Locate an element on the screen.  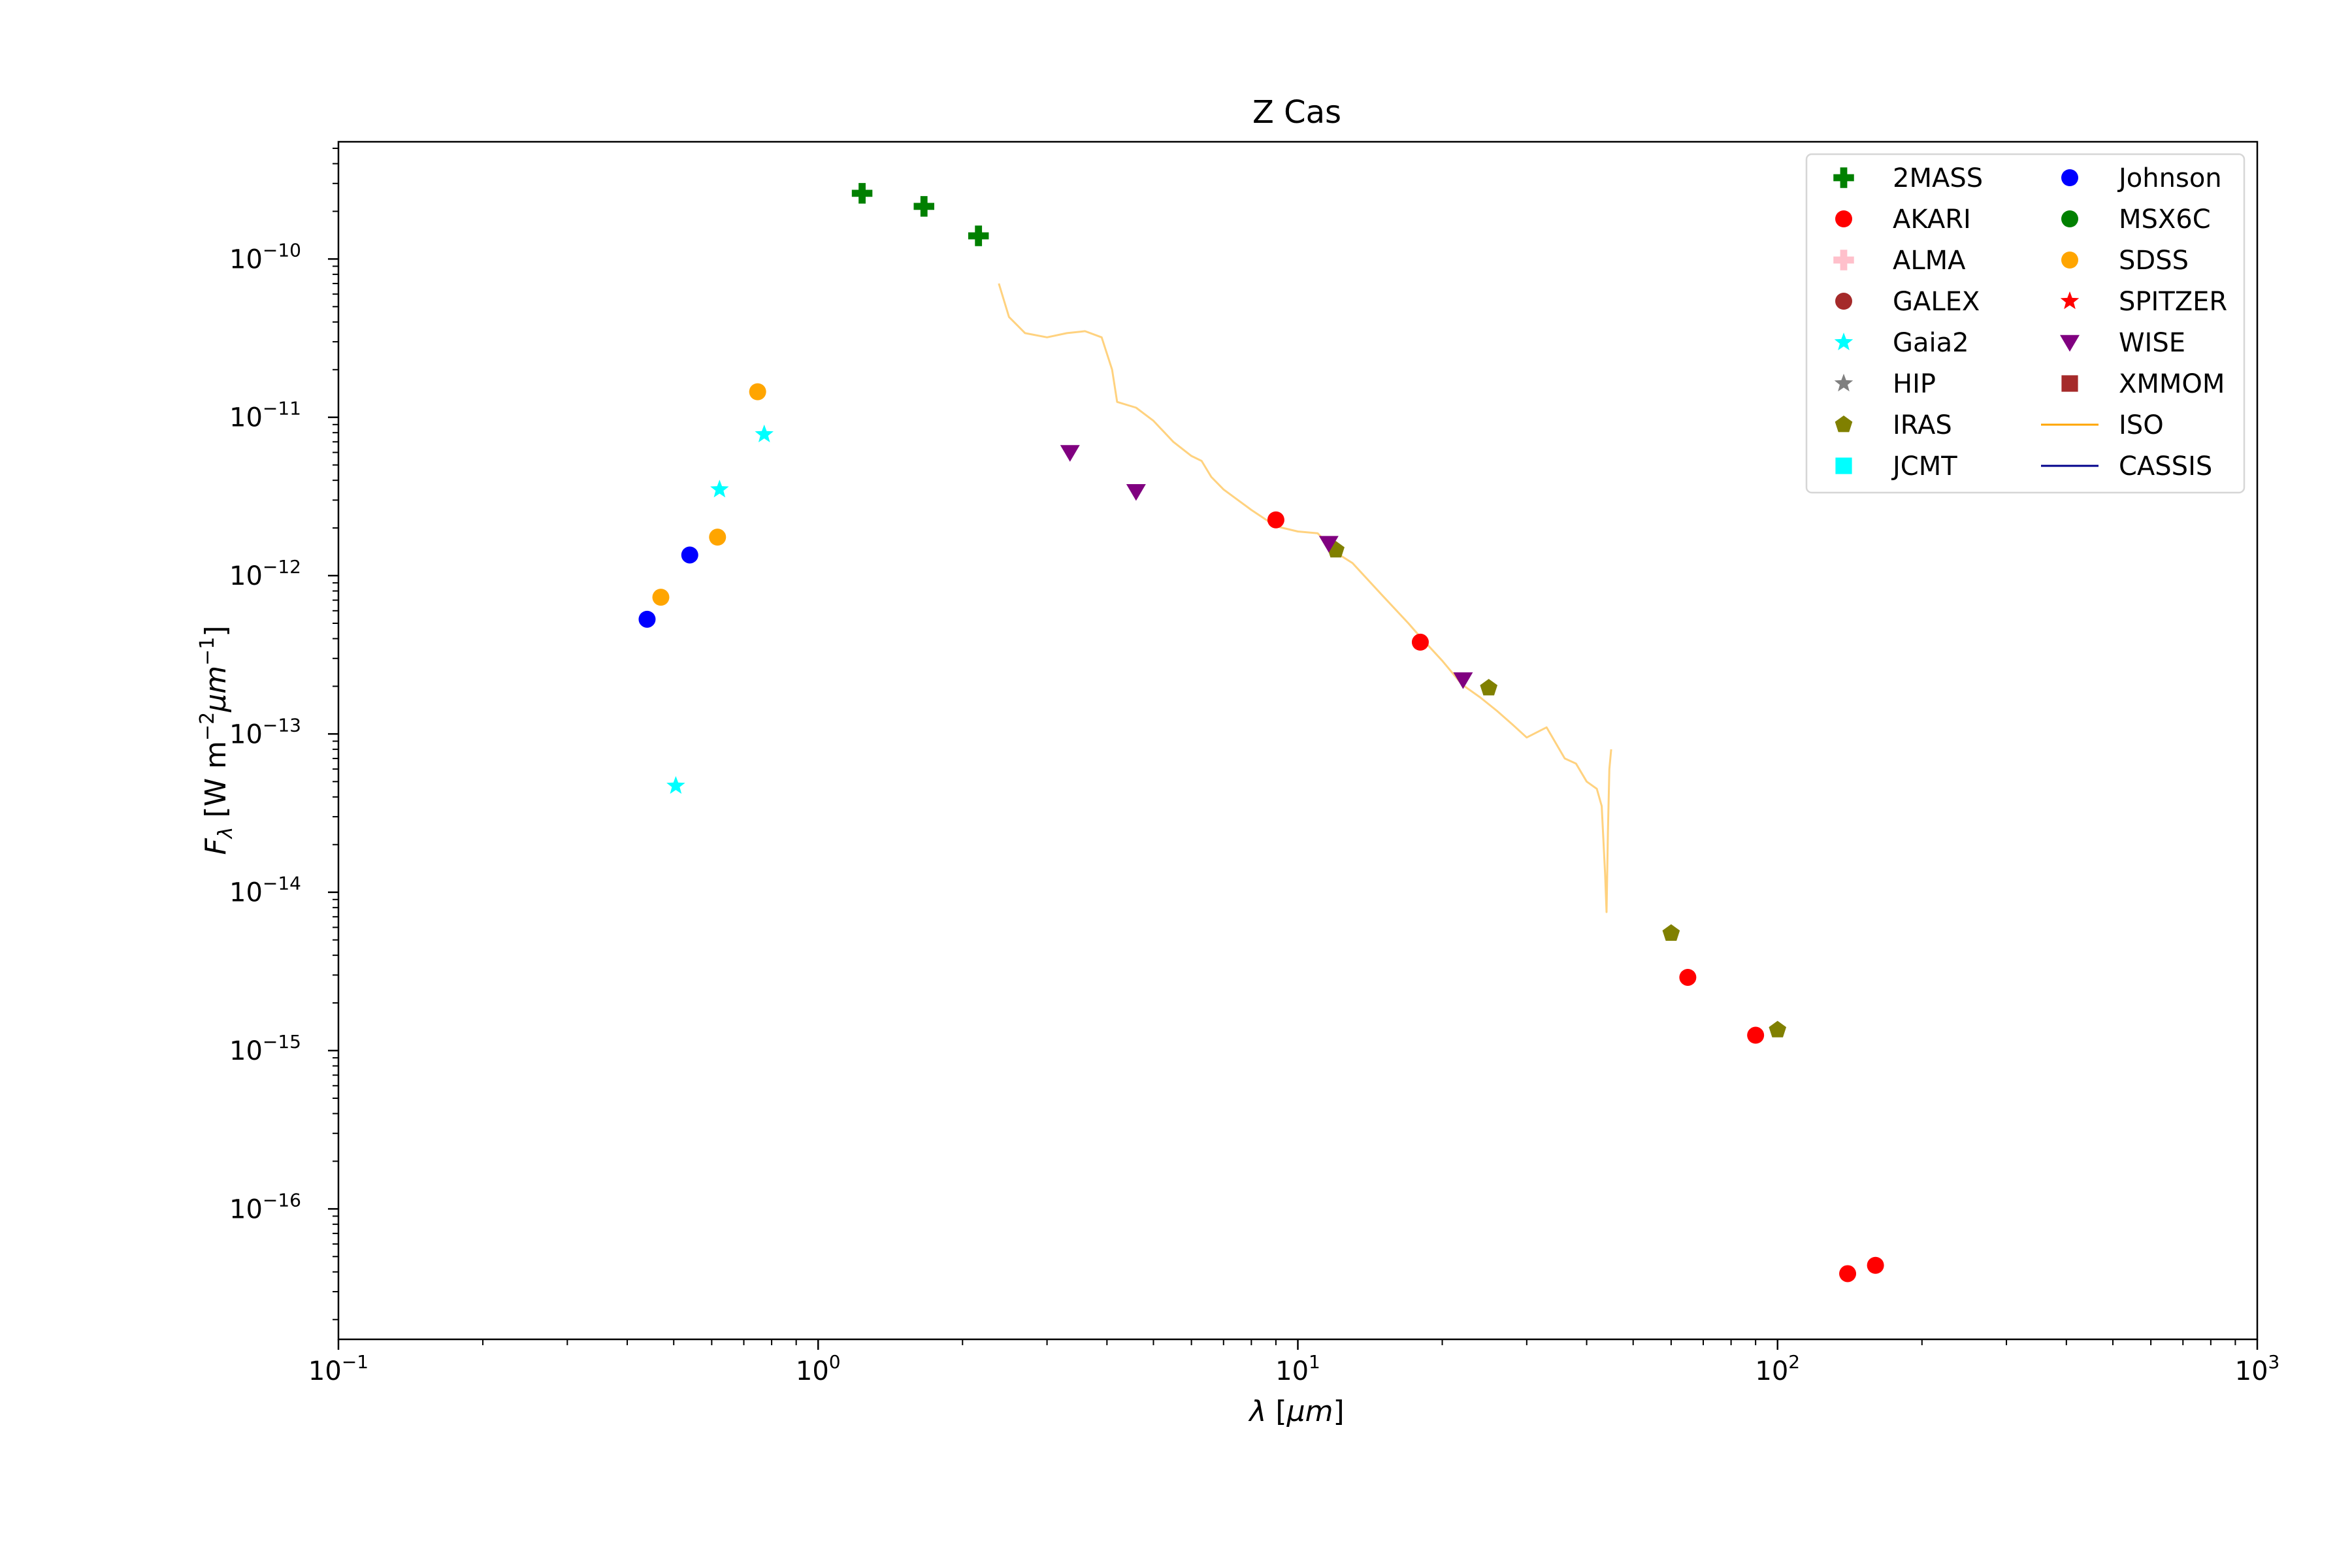
legend-johnson-label: Johnson is located at coordinates (2169, 178).